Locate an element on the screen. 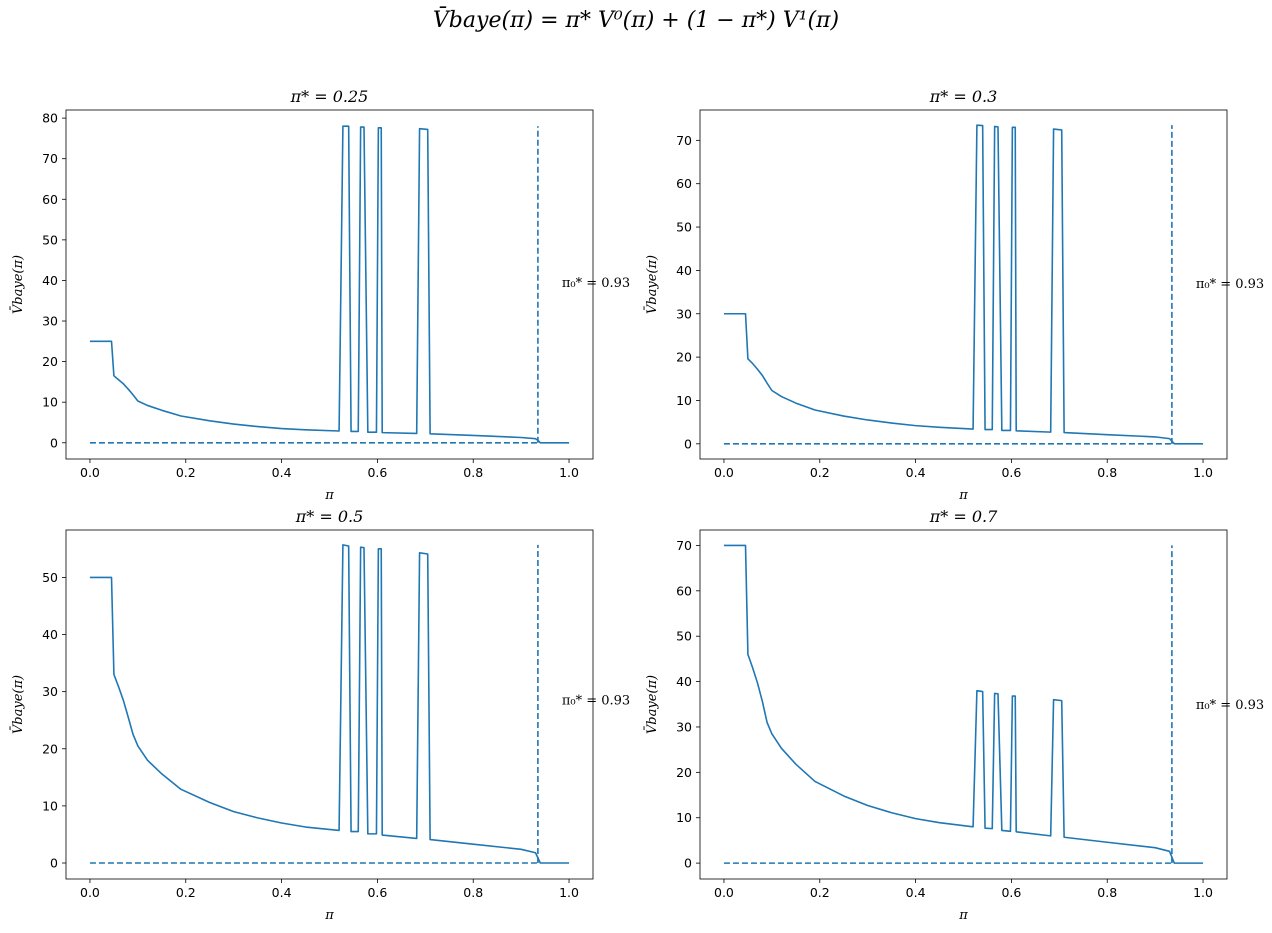 The image size is (1272, 933). subplot-title: π* = 0.25 is located at coordinates (329, 96).